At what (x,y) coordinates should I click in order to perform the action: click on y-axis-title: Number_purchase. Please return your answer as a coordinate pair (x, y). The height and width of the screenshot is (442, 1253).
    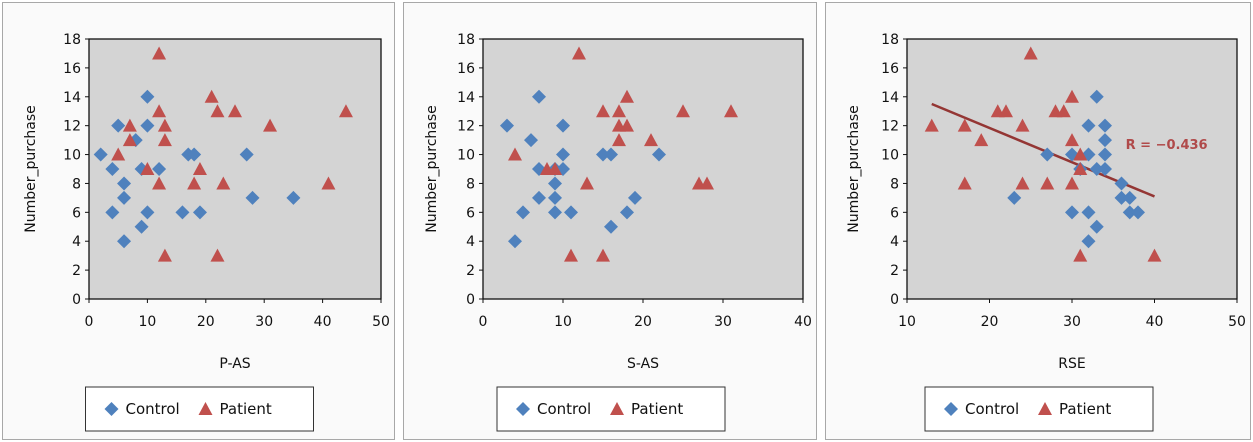
    Looking at the image, I should click on (432, 169).